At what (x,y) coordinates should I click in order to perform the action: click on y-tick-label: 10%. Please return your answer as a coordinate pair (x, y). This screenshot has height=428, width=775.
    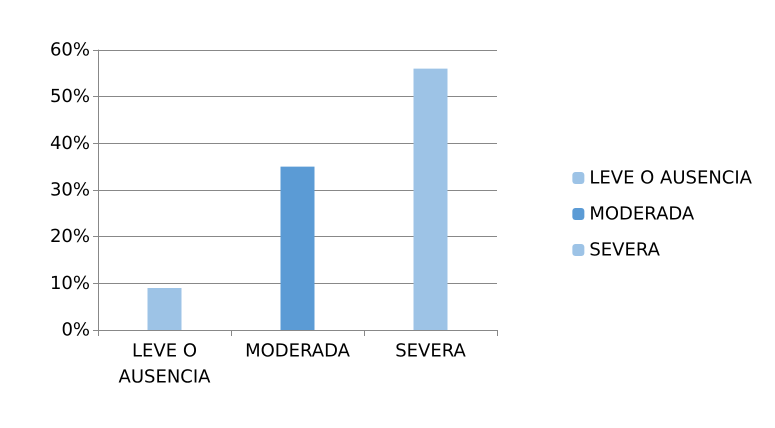
    Looking at the image, I should click on (70, 283).